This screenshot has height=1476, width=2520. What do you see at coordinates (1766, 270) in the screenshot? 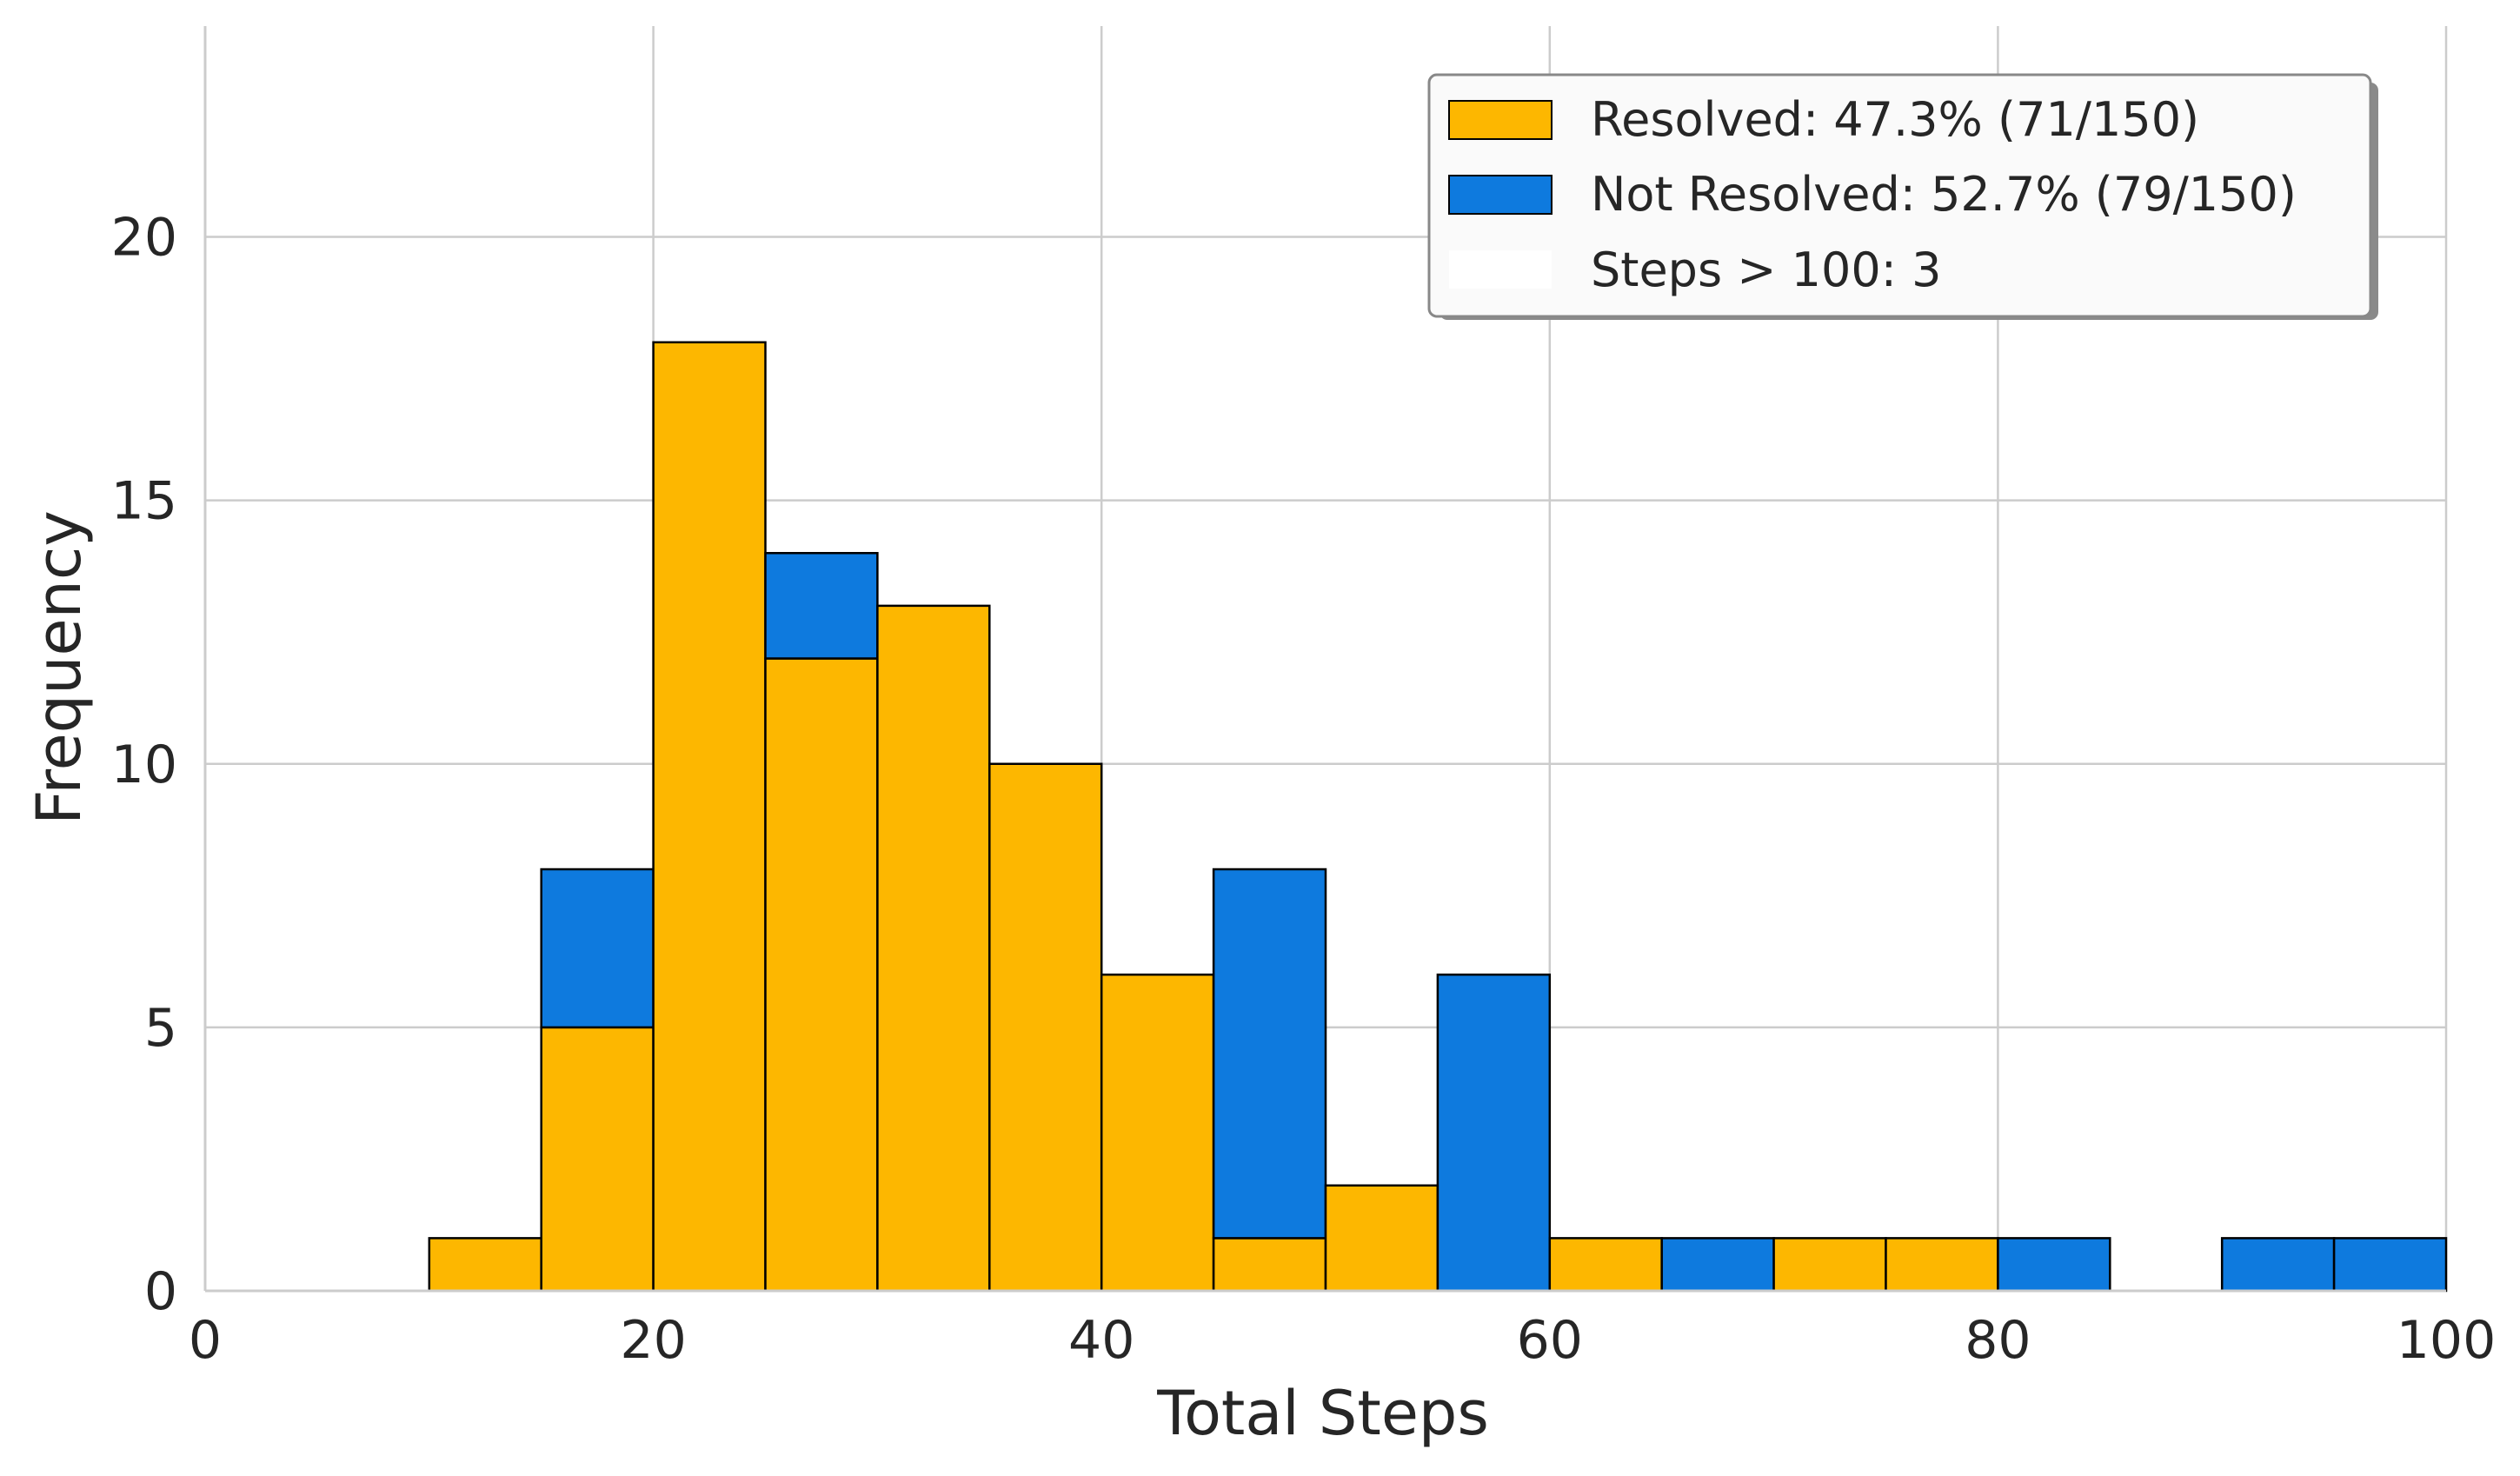
I see `legend-label-steps-over-100: Steps > 100: 3` at bounding box center [1766, 270].